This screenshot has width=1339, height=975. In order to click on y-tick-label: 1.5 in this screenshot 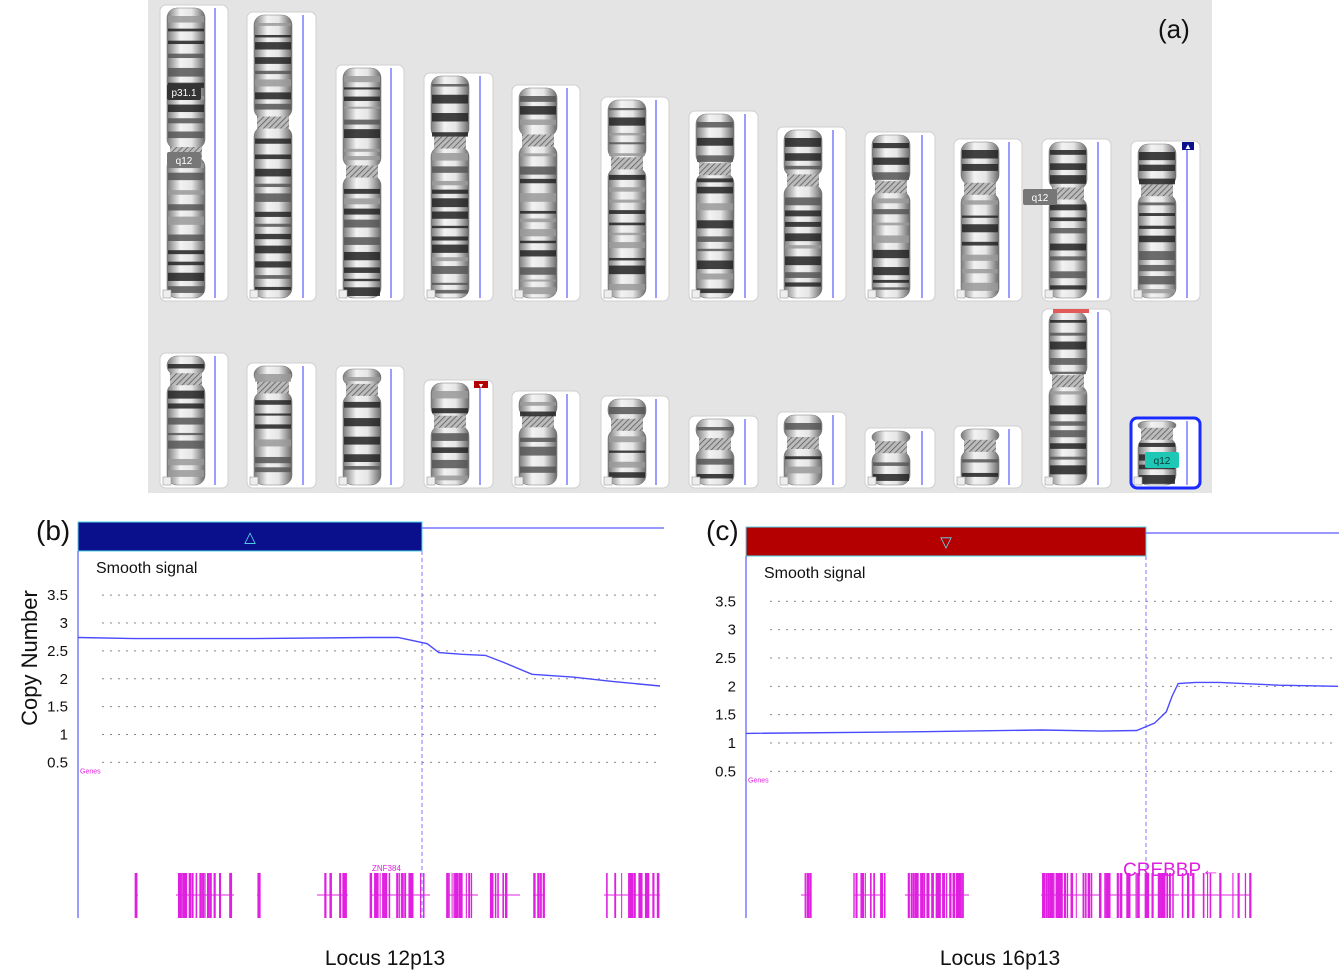, I will do `click(725, 715)`.